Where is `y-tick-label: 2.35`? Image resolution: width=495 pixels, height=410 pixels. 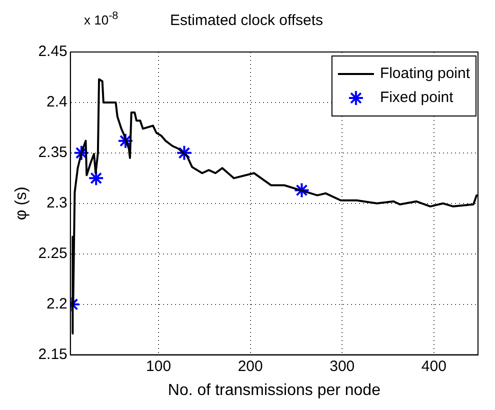
y-tick-label: 2.35 is located at coordinates (53, 153).